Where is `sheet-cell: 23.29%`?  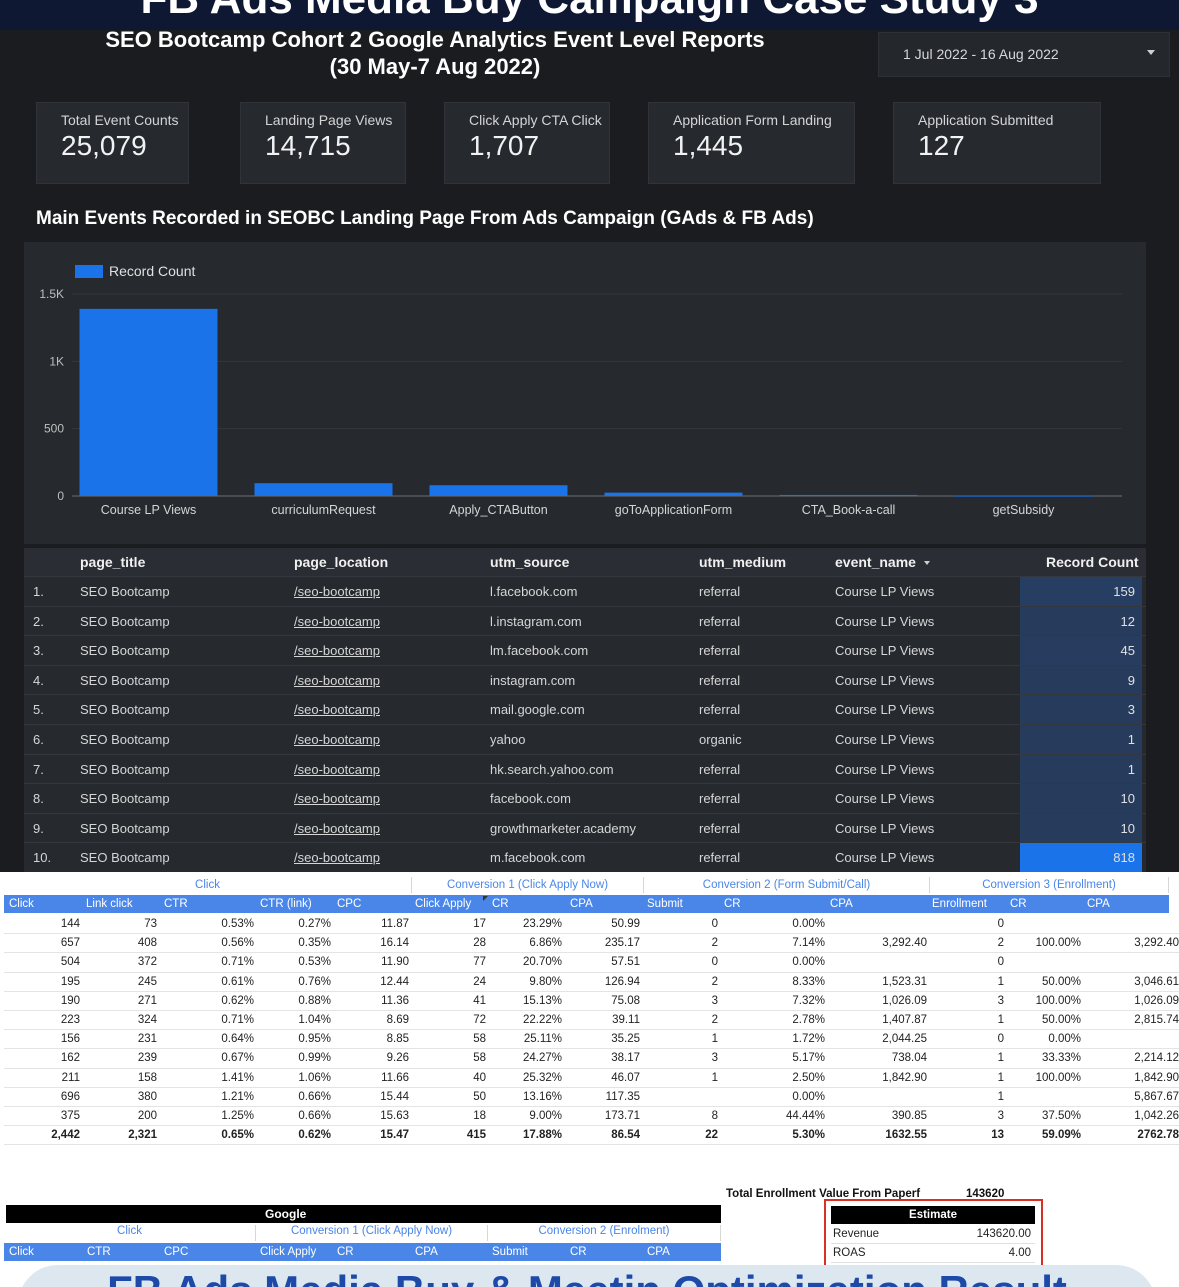 sheet-cell: 23.29% is located at coordinates (542, 924).